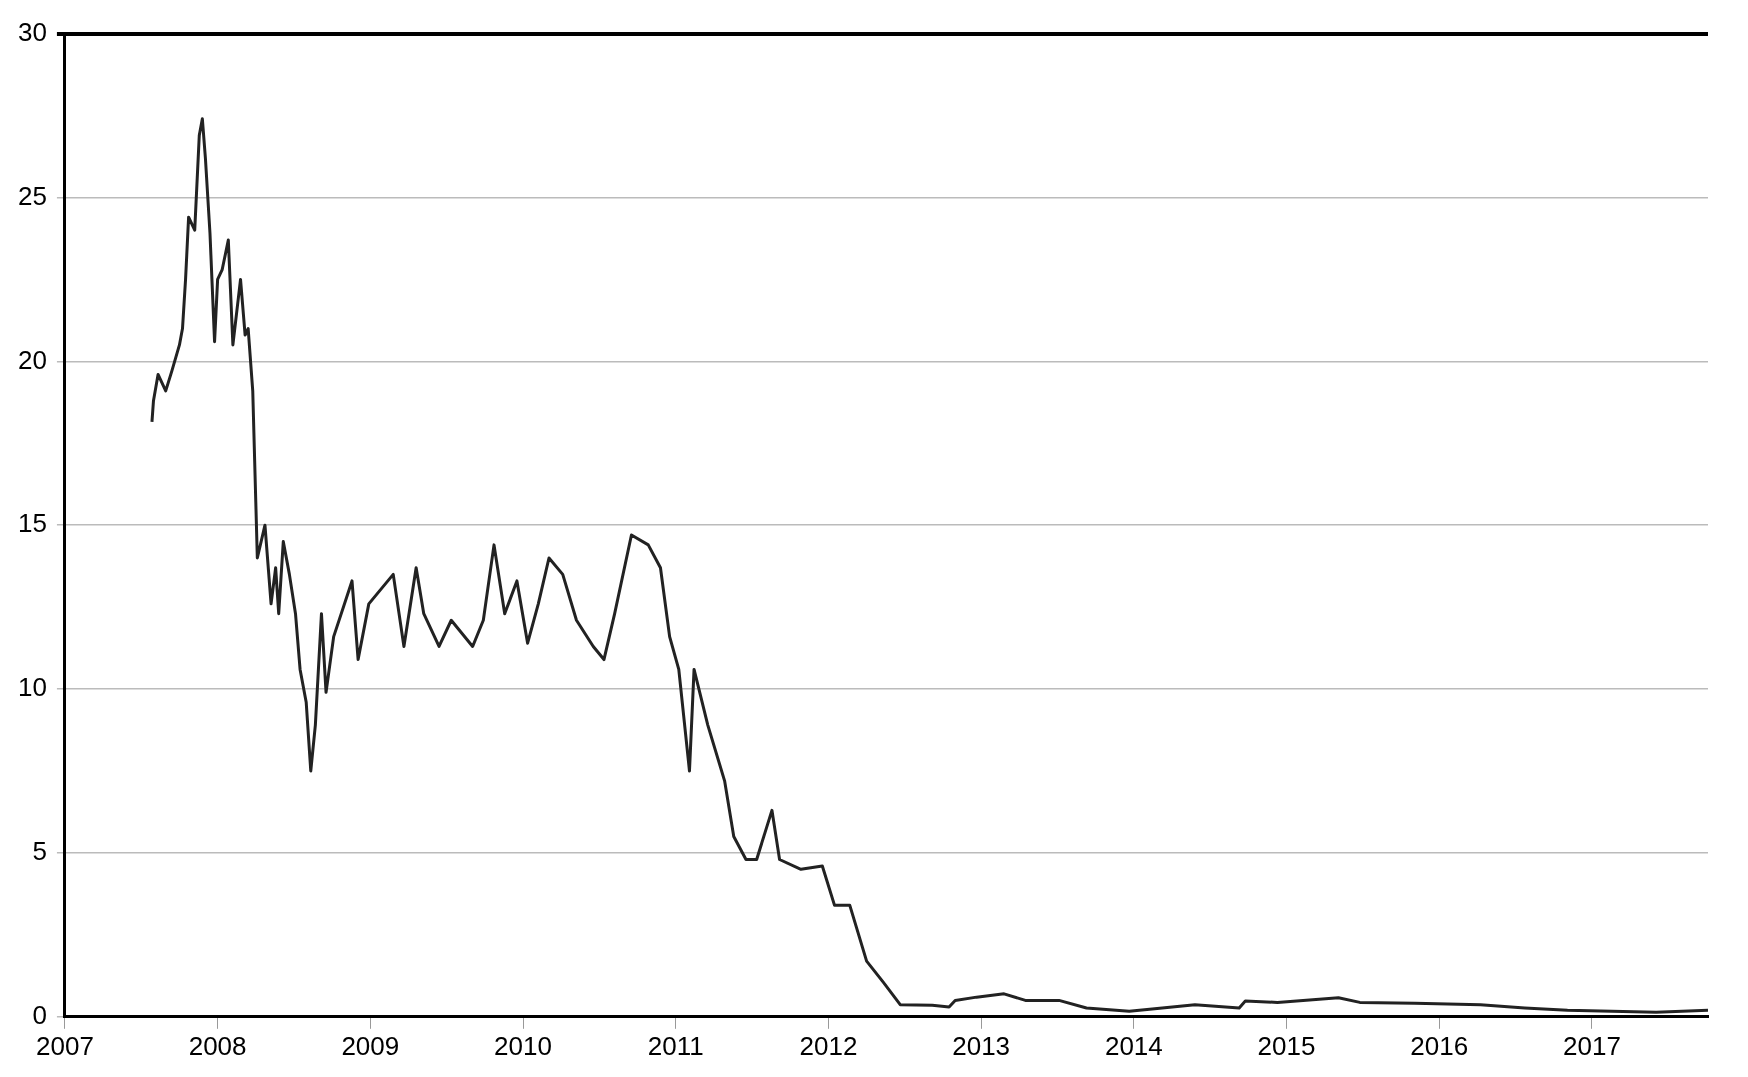  Describe the element at coordinates (675, 1045) in the screenshot. I see `x-tick-label: 2011` at that location.